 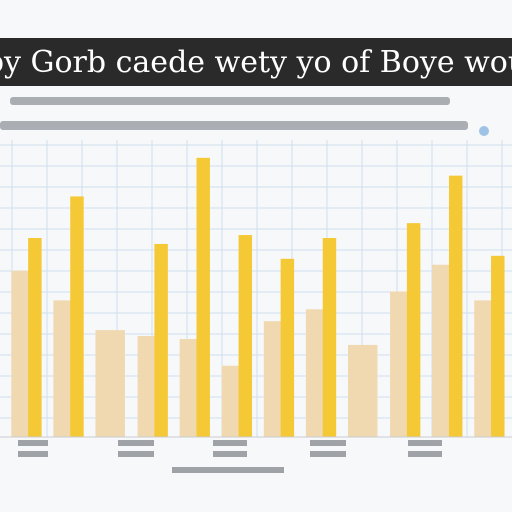 What do you see at coordinates (234, 113) in the screenshot?
I see `subtitle-blur` at bounding box center [234, 113].